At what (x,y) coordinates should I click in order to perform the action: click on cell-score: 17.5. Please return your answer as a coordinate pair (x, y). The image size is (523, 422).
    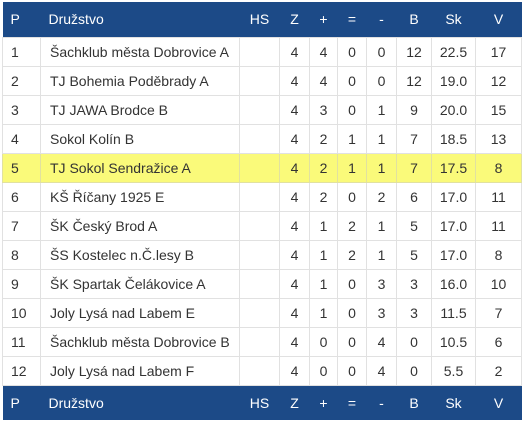
    Looking at the image, I should click on (453, 167).